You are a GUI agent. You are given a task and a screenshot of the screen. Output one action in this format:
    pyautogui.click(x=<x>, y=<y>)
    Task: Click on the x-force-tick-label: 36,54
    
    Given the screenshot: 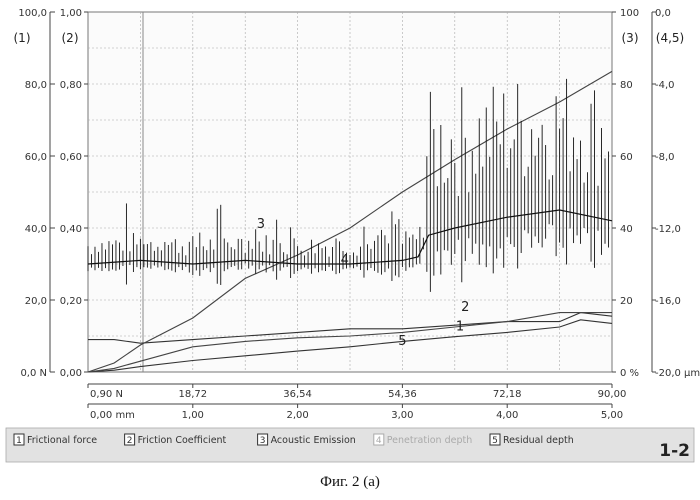 What is the action you would take?
    pyautogui.click(x=297, y=394)
    